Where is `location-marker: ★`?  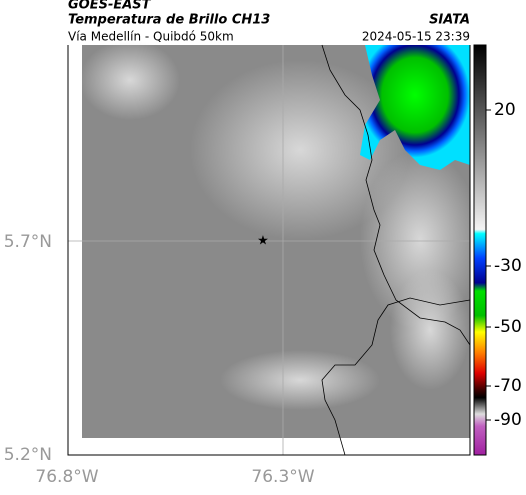 location-marker: ★ is located at coordinates (263, 241).